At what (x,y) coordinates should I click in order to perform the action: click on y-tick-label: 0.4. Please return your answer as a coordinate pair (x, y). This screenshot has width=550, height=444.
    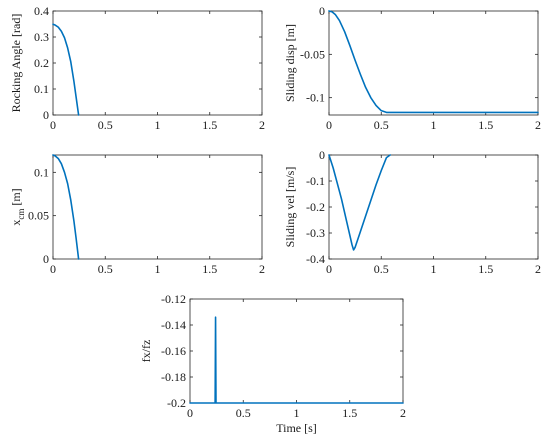
    Looking at the image, I should click on (41, 11).